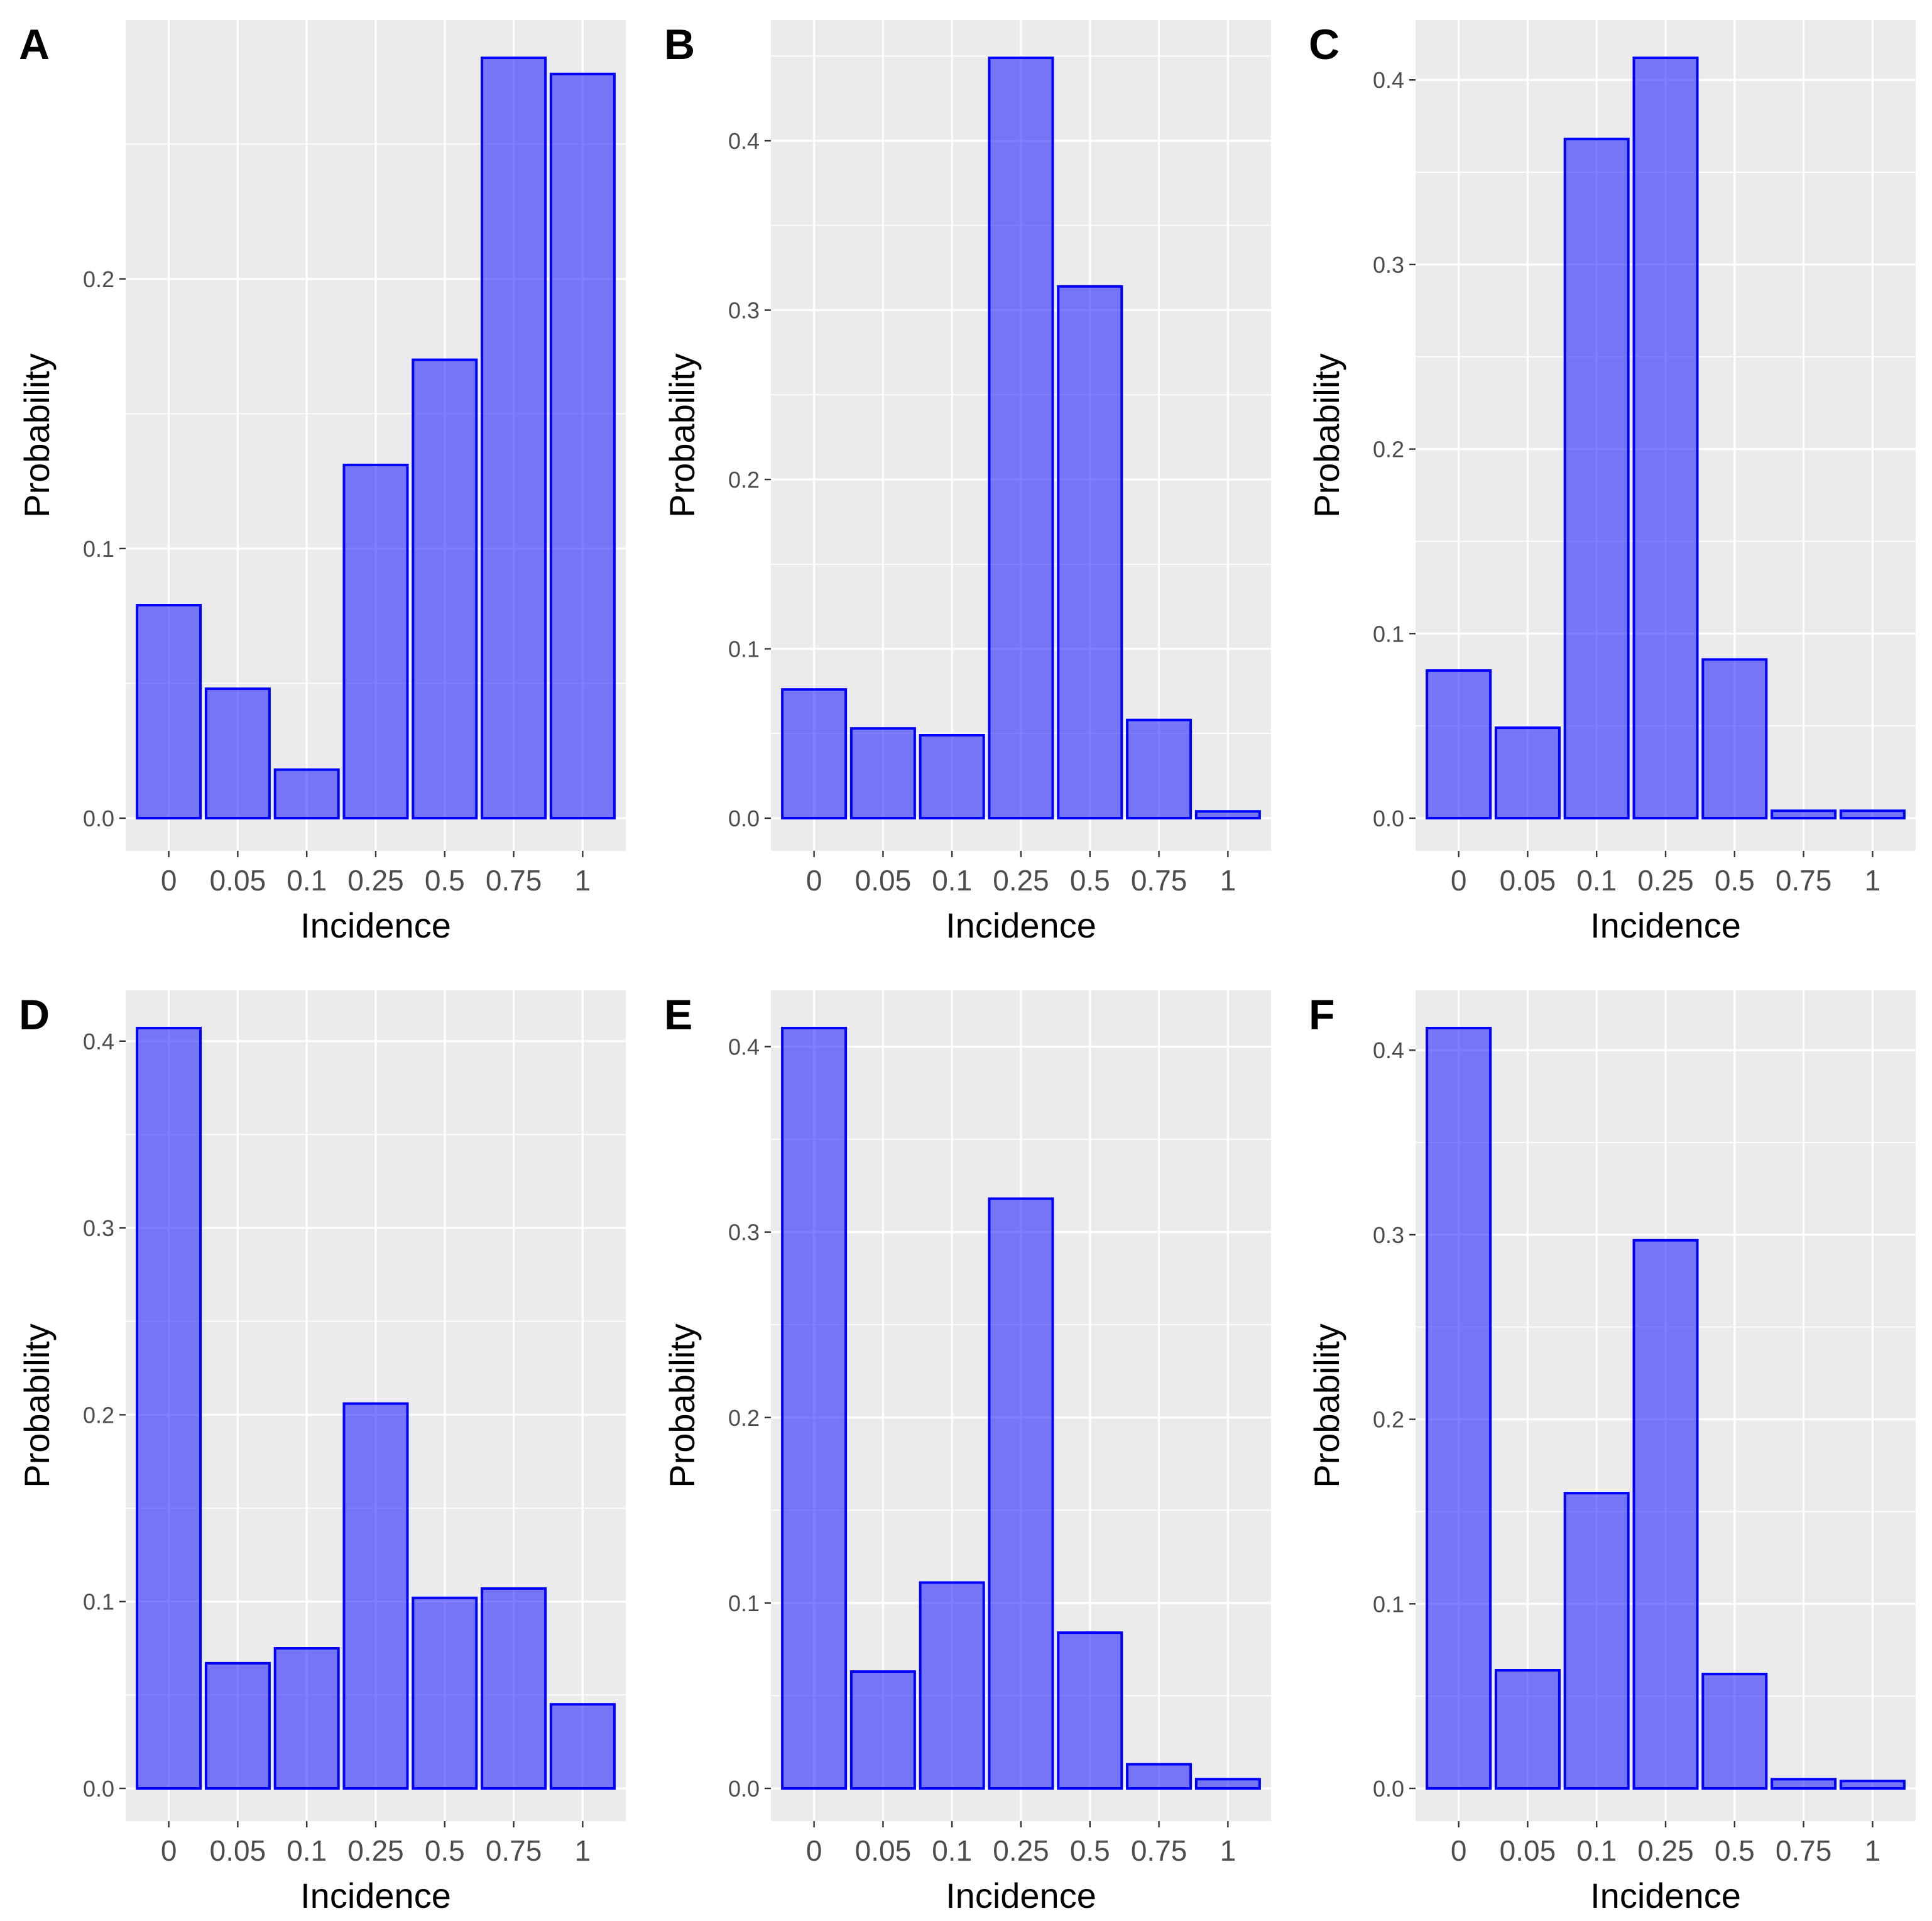 The image size is (1932, 1921). What do you see at coordinates (35, 1015) in the screenshot?
I see `panel-tag: D` at bounding box center [35, 1015].